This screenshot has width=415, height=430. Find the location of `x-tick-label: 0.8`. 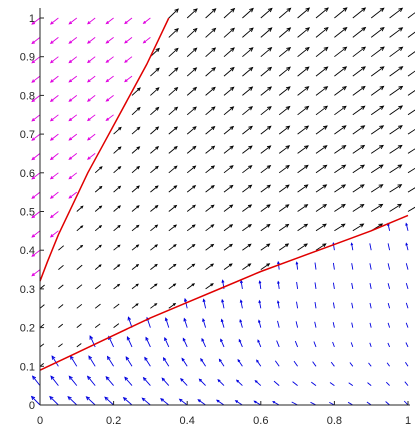

x-tick-label: 0.8 is located at coordinates (334, 421).